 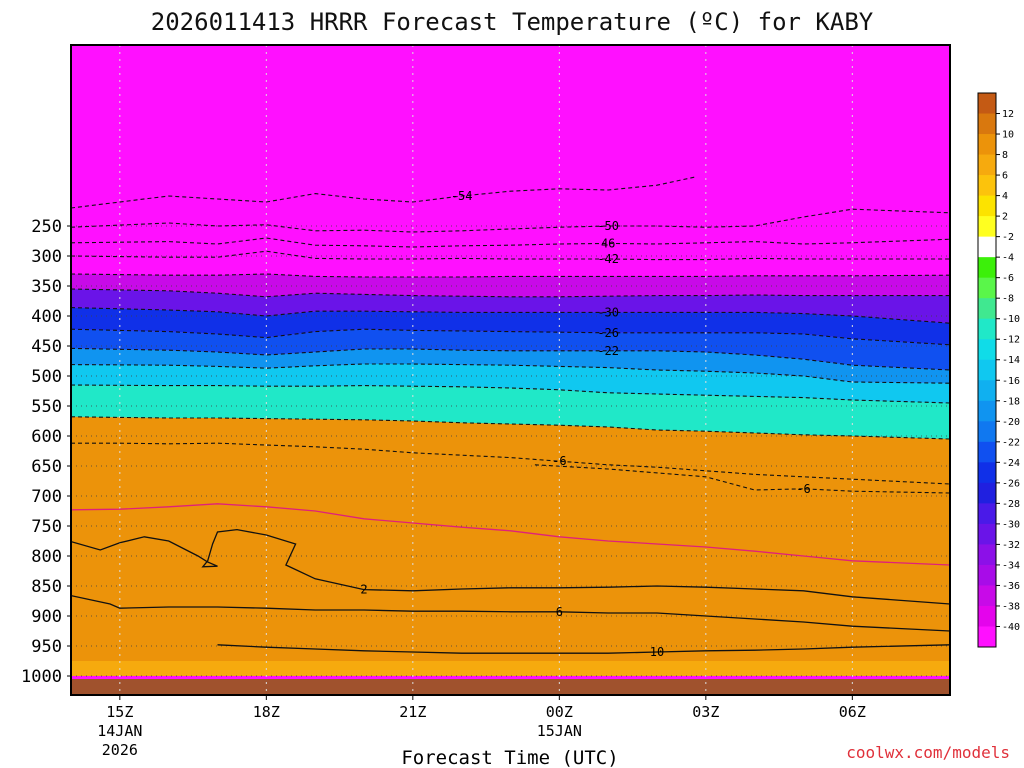 What do you see at coordinates (1011, 483) in the screenshot?
I see `colorbar-label-18: -26` at bounding box center [1011, 483].